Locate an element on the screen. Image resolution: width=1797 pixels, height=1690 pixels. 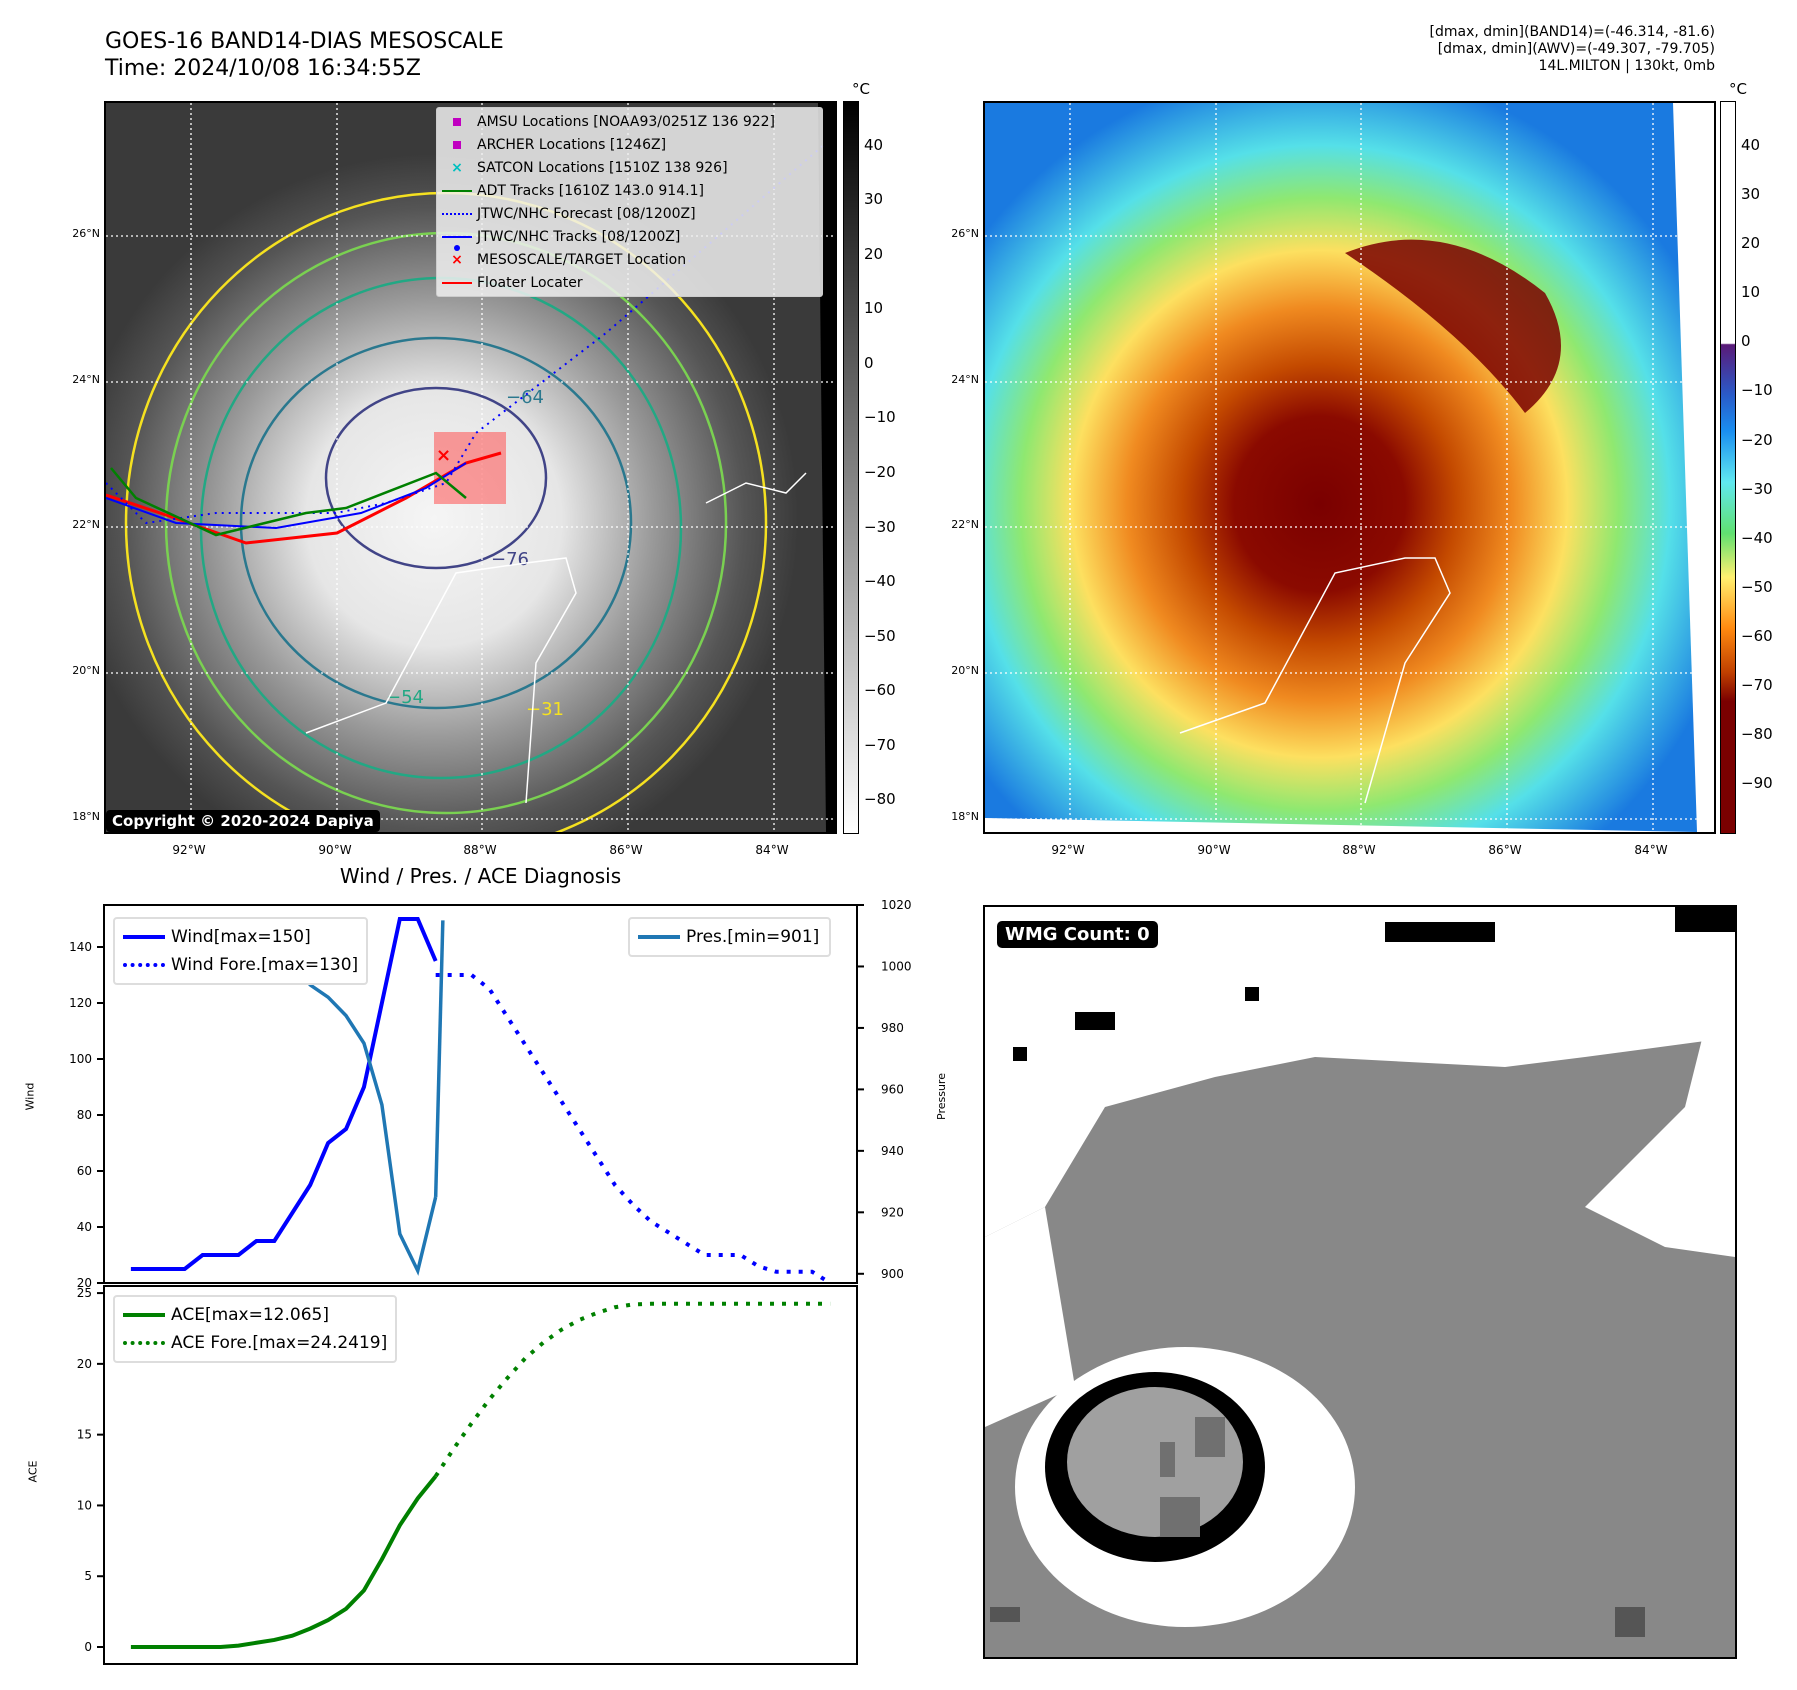
info-line-3: 14L.MILTON | 130kt, 0mb is located at coordinates (1626, 66).